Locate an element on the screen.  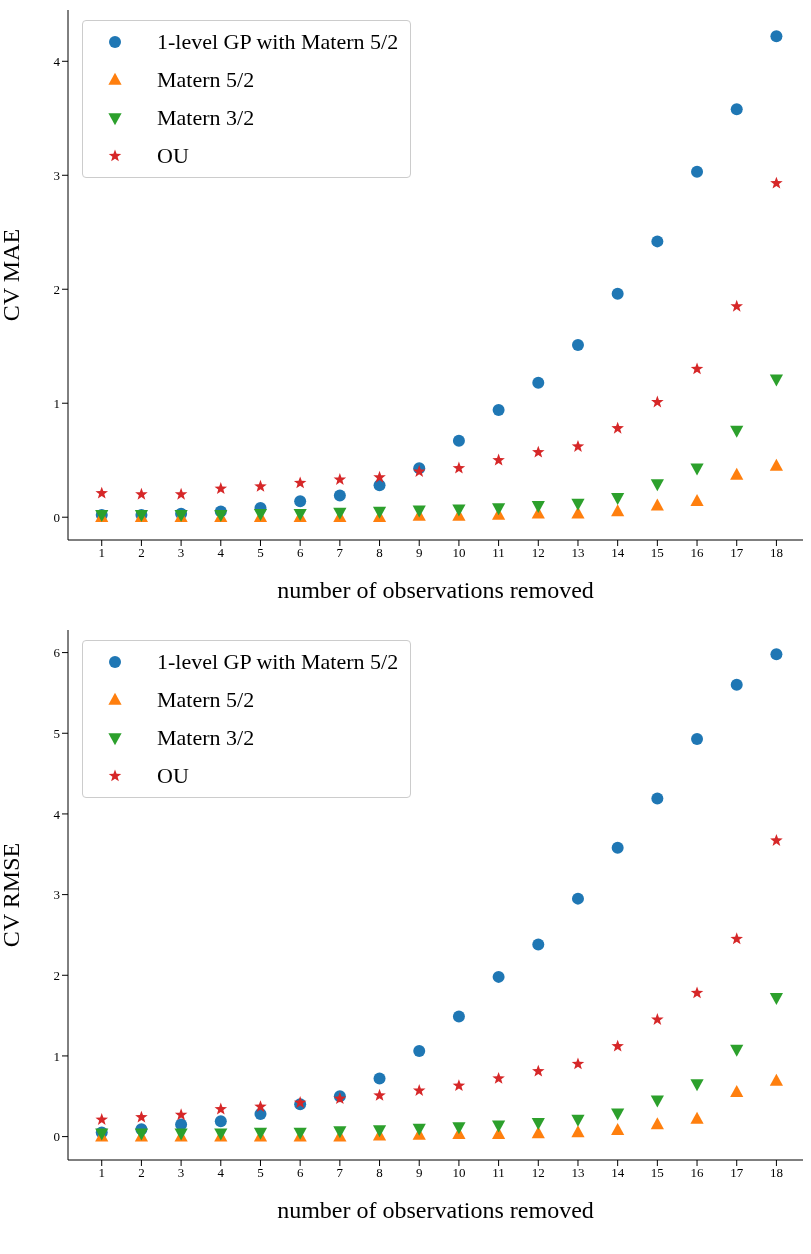
x-tick-label: 4 is located at coordinates (221, 1173).